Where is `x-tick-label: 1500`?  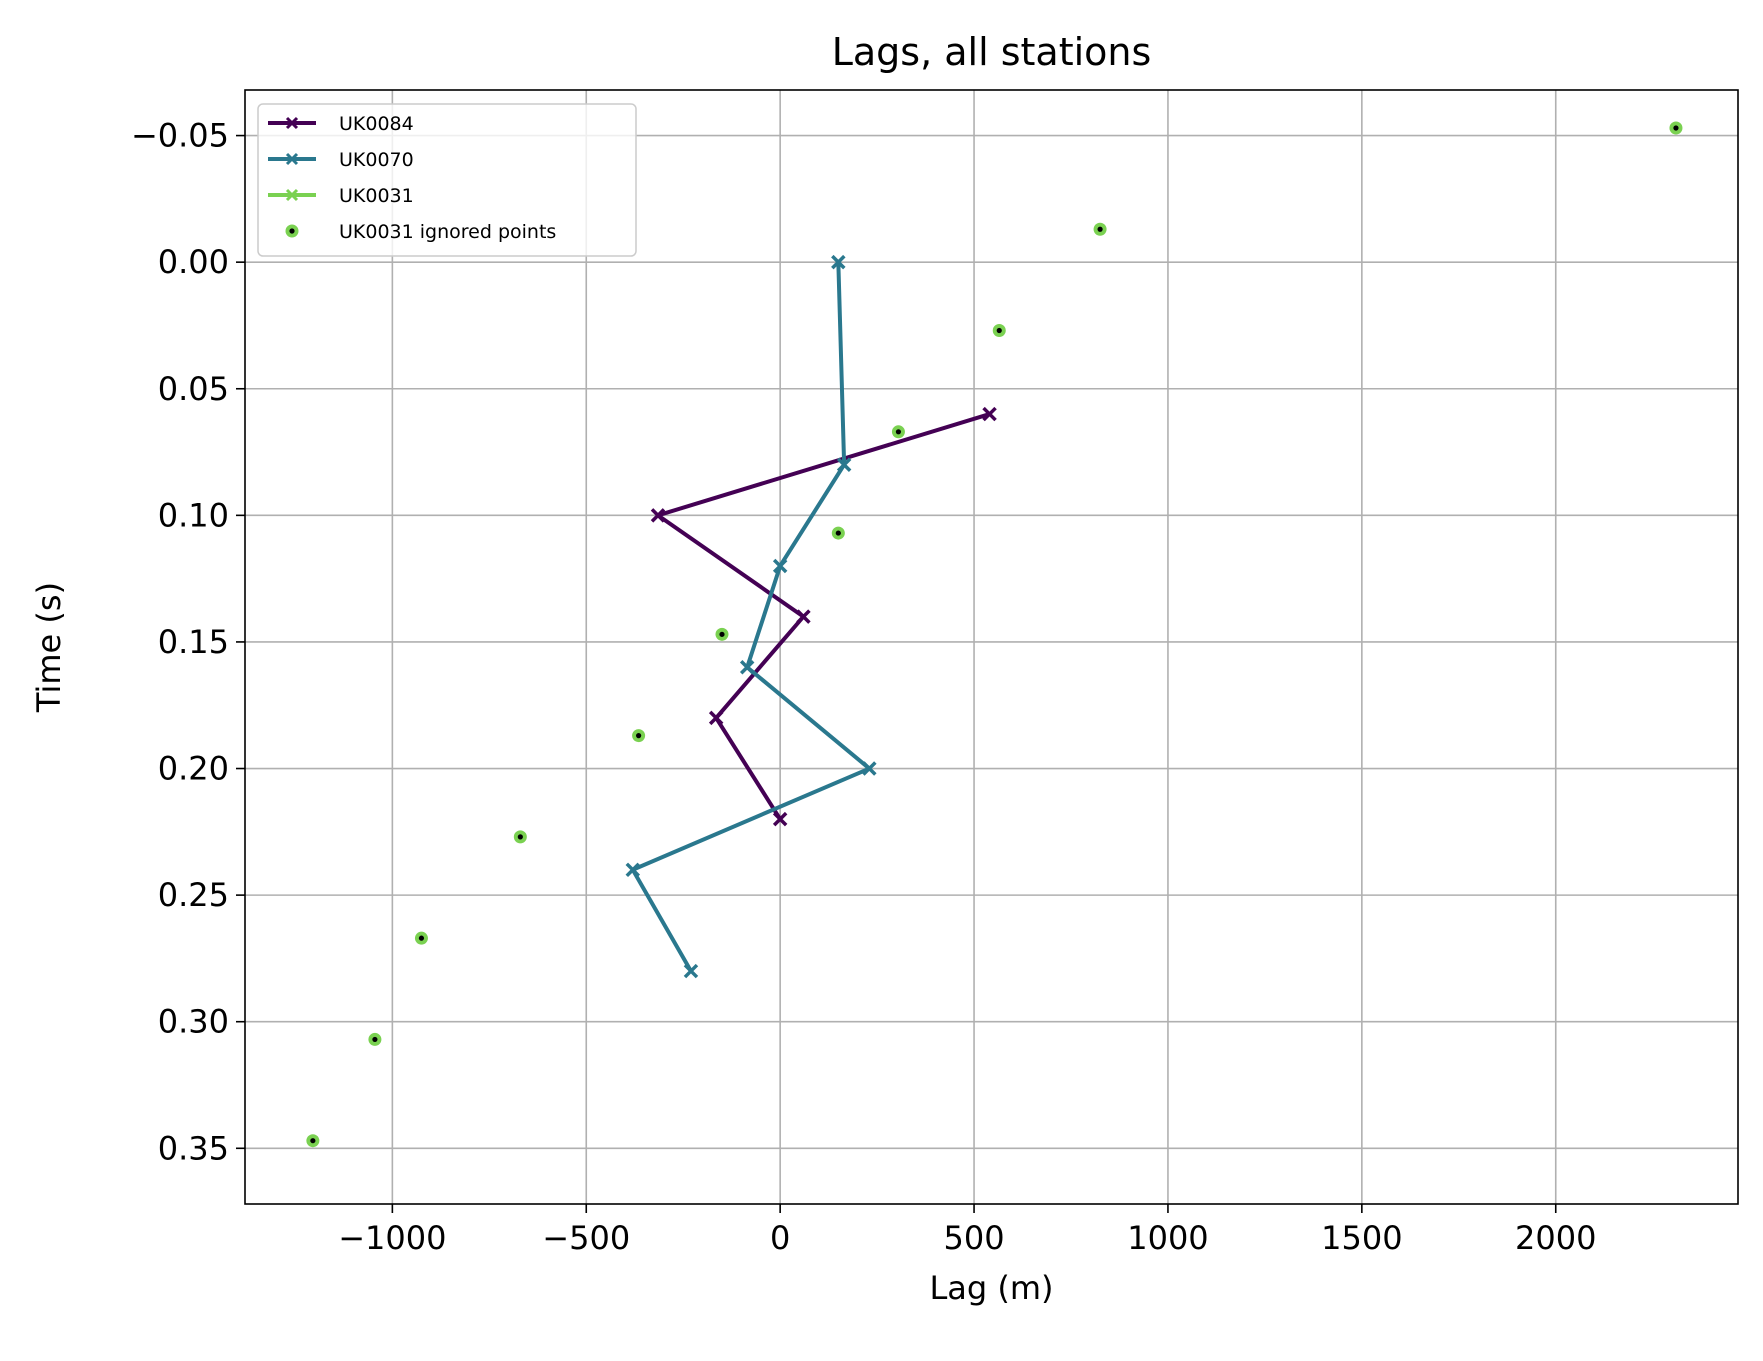
x-tick-label: 1500 is located at coordinates (1361, 1238).